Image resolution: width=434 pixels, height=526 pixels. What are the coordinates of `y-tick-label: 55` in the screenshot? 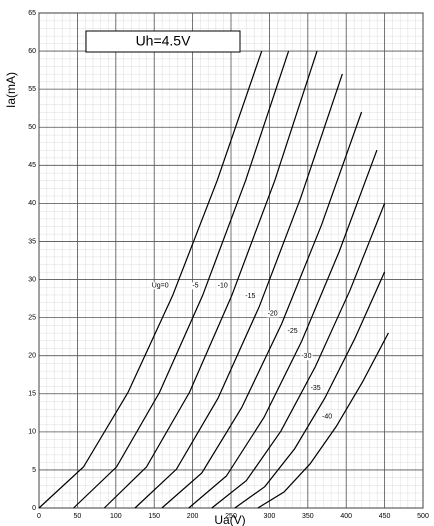 It's located at (32, 89).